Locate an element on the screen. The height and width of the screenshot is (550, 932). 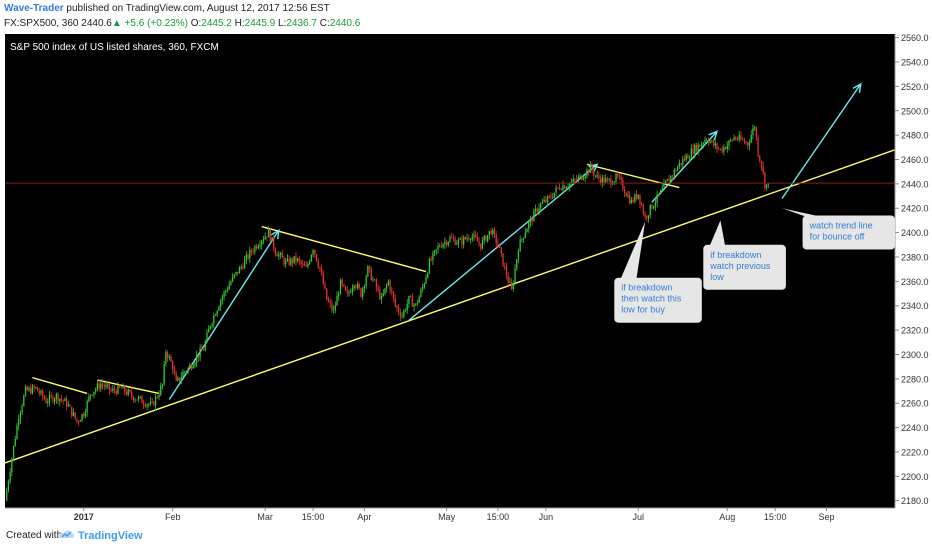
y-tick-label: 2180.0 is located at coordinates (915, 501).